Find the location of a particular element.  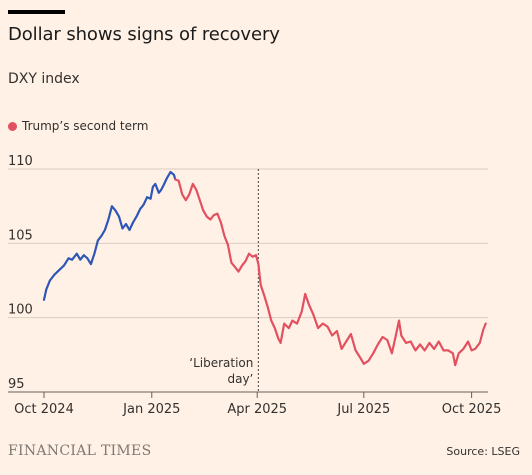

legend: Trump’s second term is located at coordinates (78, 126).